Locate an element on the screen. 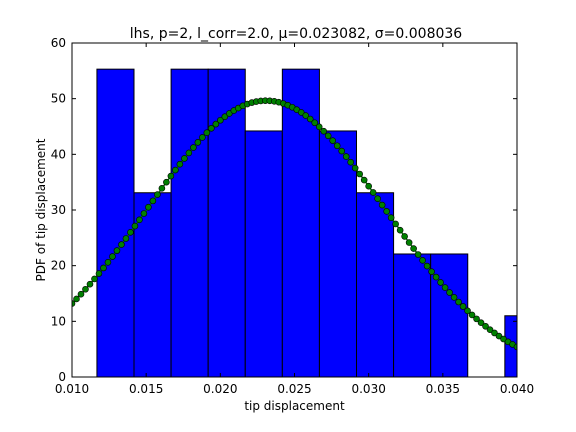  x-axis-label: tip displacement is located at coordinates (294, 406).